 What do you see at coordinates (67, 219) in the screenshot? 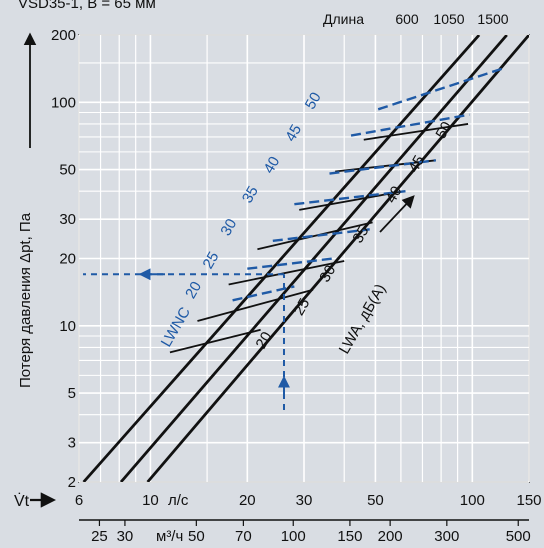
I see `y-tick-label: 30` at bounding box center [67, 219].